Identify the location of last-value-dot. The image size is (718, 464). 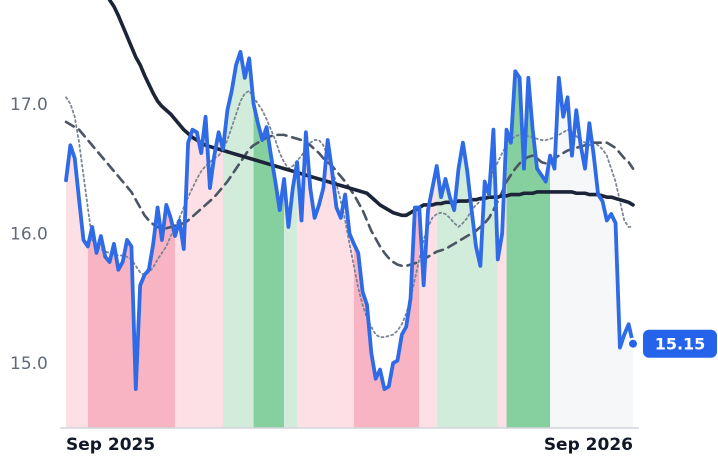
(633, 343).